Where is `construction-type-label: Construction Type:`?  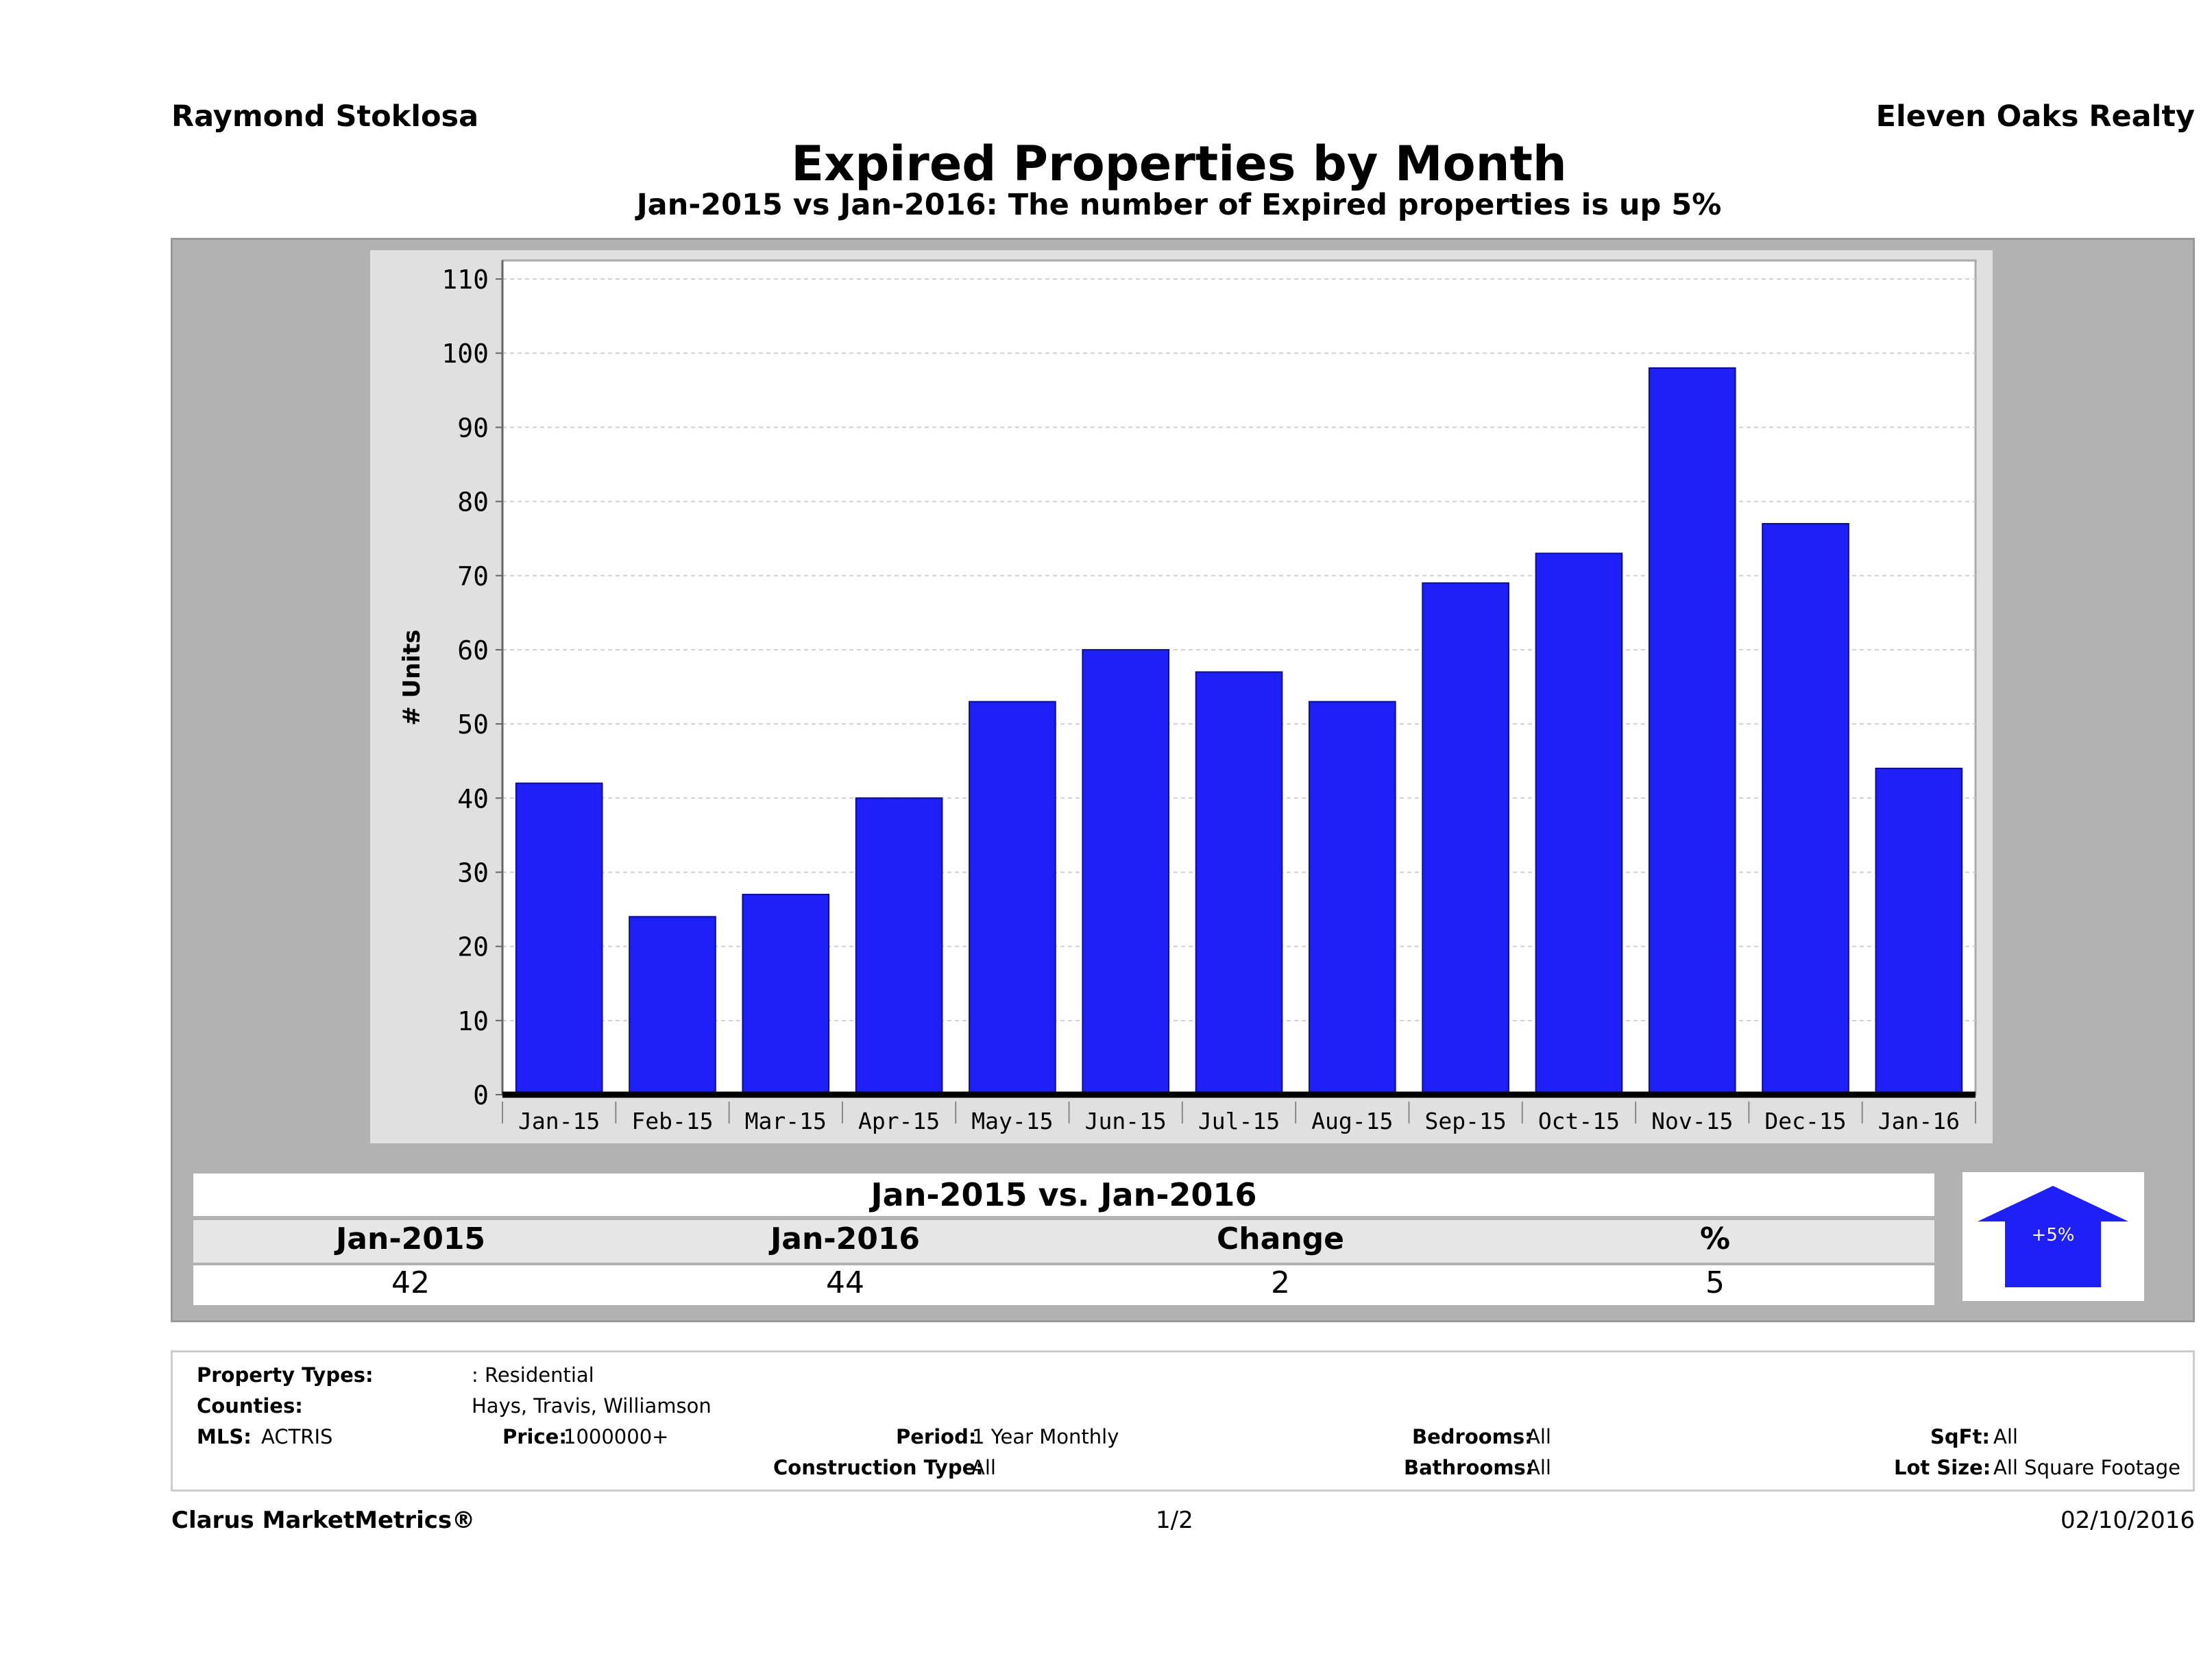 construction-type-label: Construction Type: is located at coordinates (879, 1467).